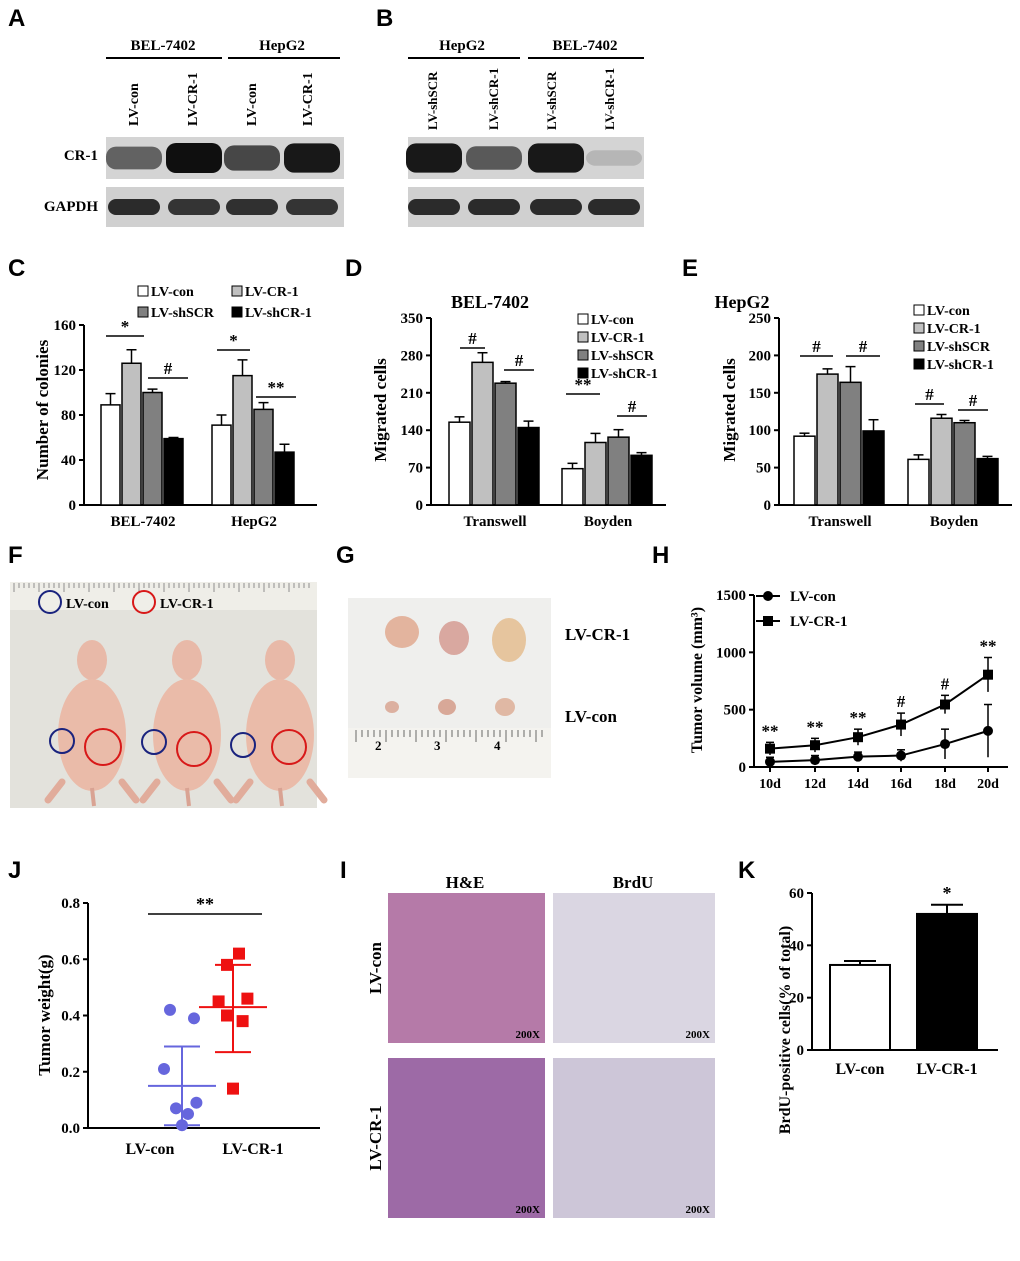 The image size is (1020, 1261). Describe the element at coordinates (375, 967) in the screenshot. I see `panel-i-row-con: LV-con` at that location.